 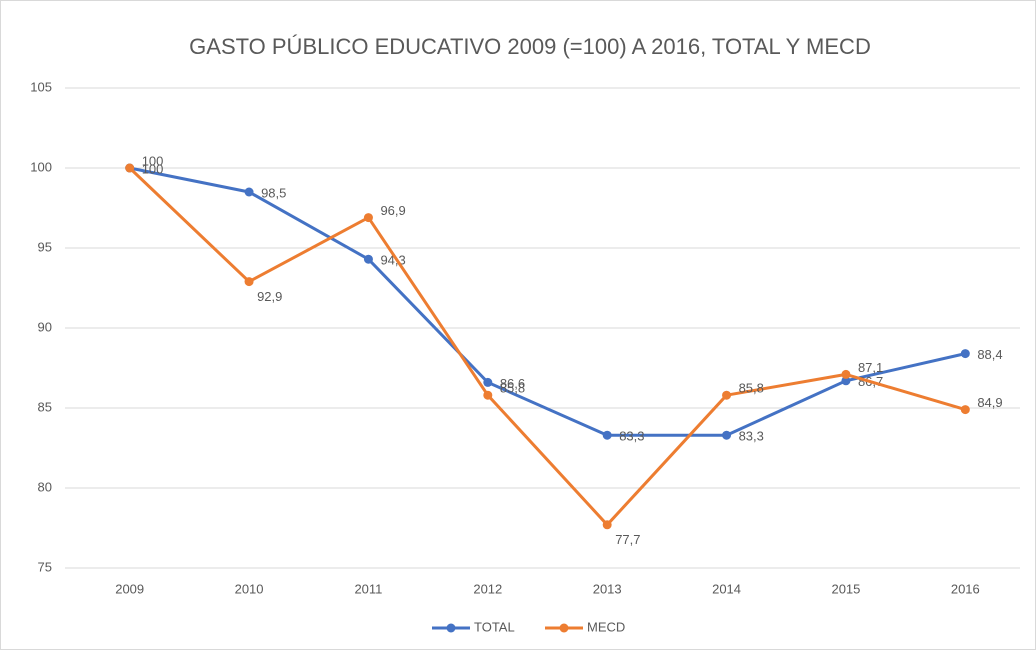 I want to click on y-tick-label: 80, so click(x=45, y=486).